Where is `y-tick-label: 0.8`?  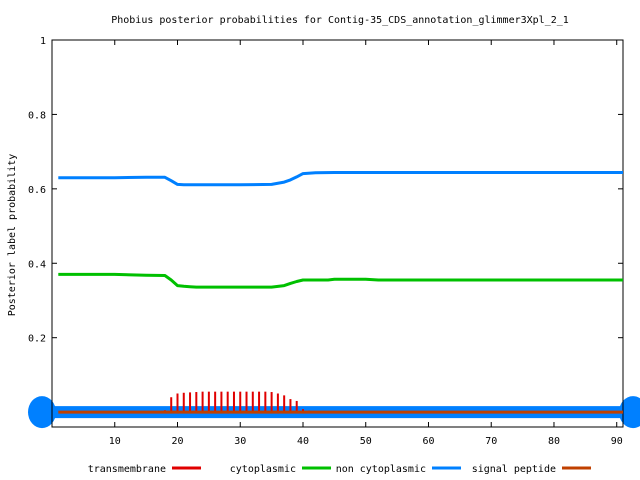
y-tick-label: 0.8 is located at coordinates (37, 115).